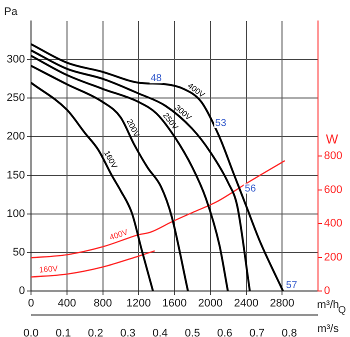 The image size is (350, 337). Describe the element at coordinates (31, 304) in the screenshot. I see `x-tick-label: 0` at that location.